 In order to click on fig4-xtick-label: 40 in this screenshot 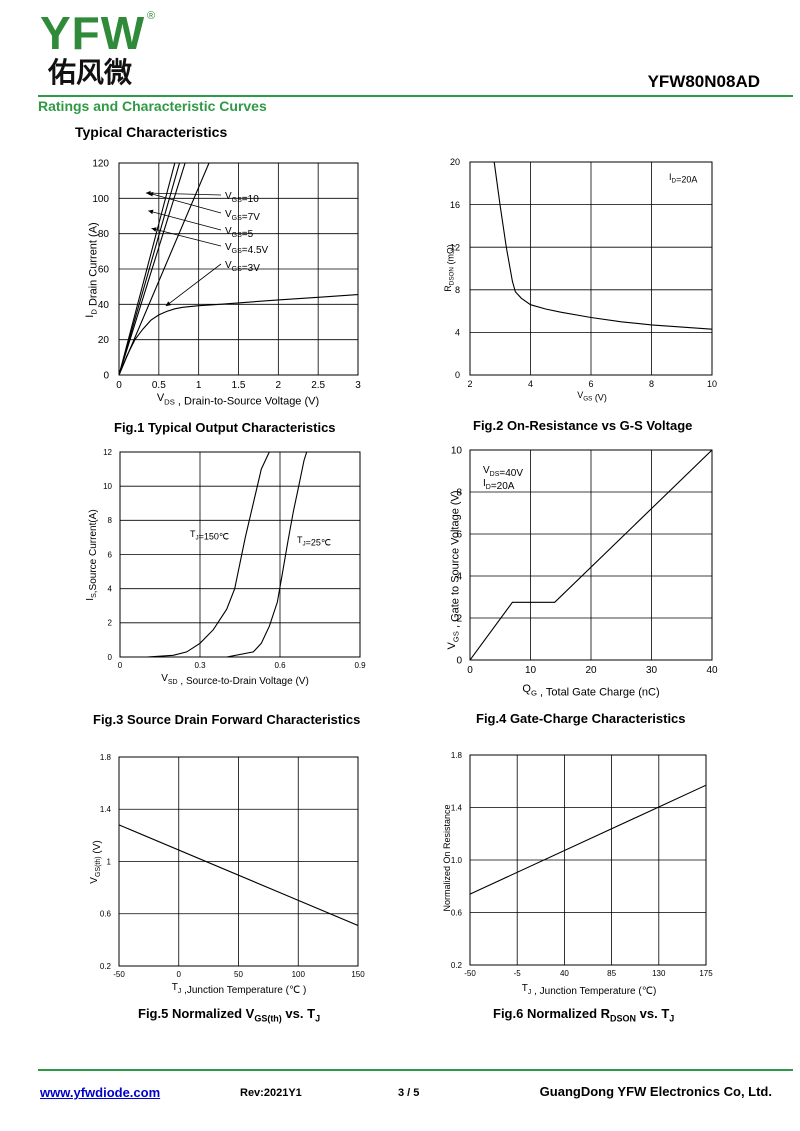, I will do `click(712, 670)`.